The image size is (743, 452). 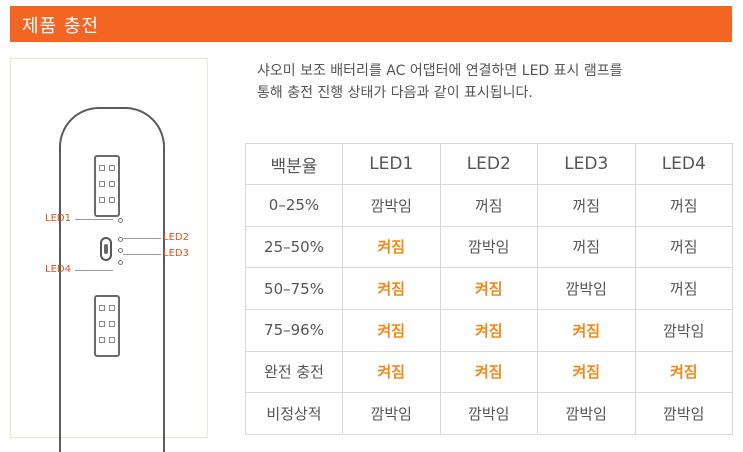 I want to click on header-led3: LED3, so click(x=586, y=164).